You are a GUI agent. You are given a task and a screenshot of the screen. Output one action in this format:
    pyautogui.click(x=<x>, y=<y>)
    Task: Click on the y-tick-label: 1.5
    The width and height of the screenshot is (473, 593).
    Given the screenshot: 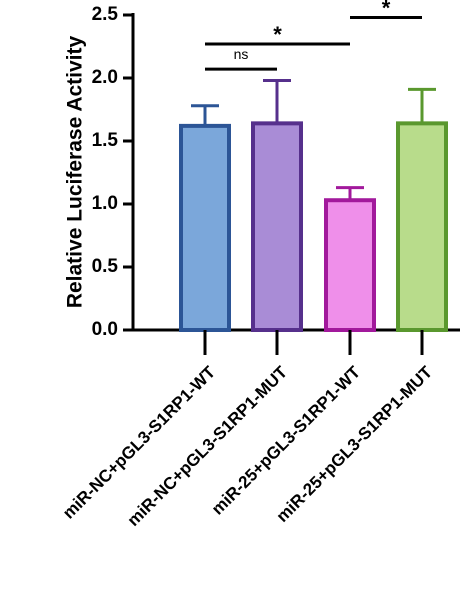 What is the action you would take?
    pyautogui.click(x=105, y=140)
    